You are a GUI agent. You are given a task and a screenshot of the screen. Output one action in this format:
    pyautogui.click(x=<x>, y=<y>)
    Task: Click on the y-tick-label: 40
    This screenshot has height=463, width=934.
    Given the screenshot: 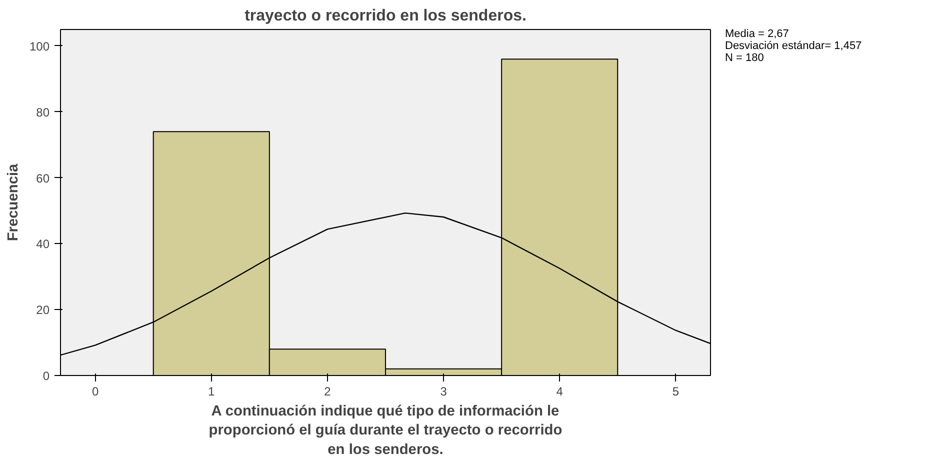 What is the action you would take?
    pyautogui.click(x=43, y=244)
    